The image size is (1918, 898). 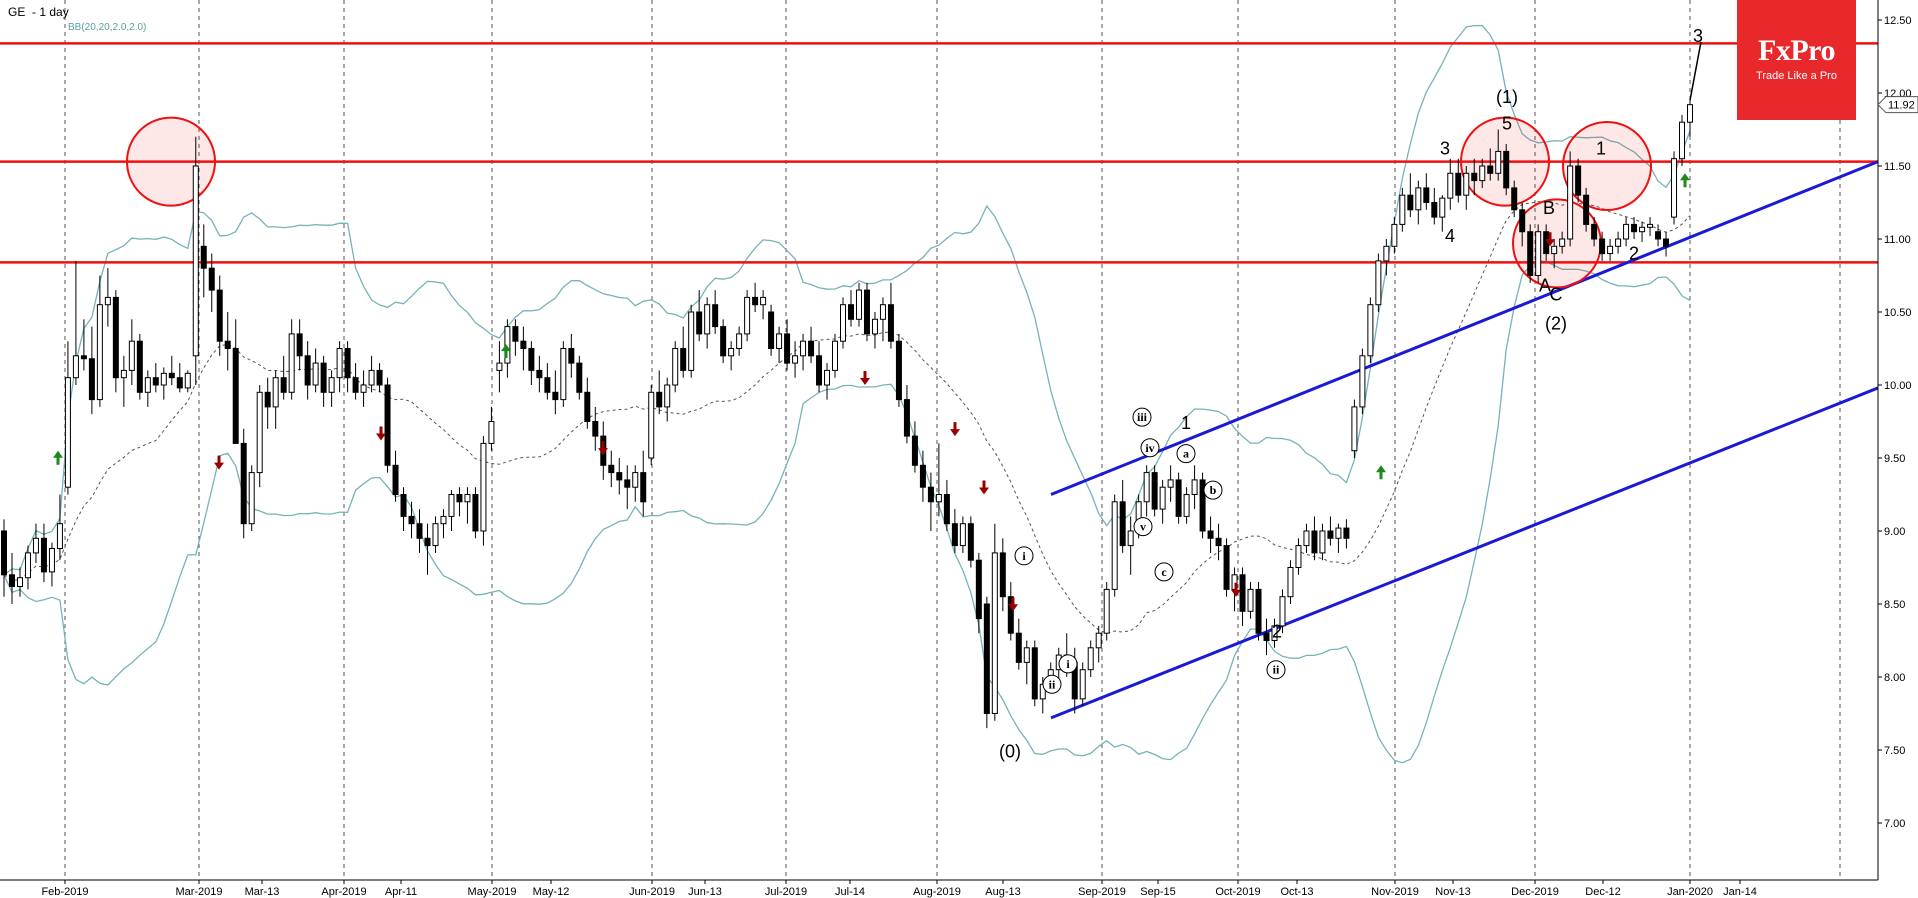 I want to click on price-tick-label: 9.00, so click(x=1894, y=532).